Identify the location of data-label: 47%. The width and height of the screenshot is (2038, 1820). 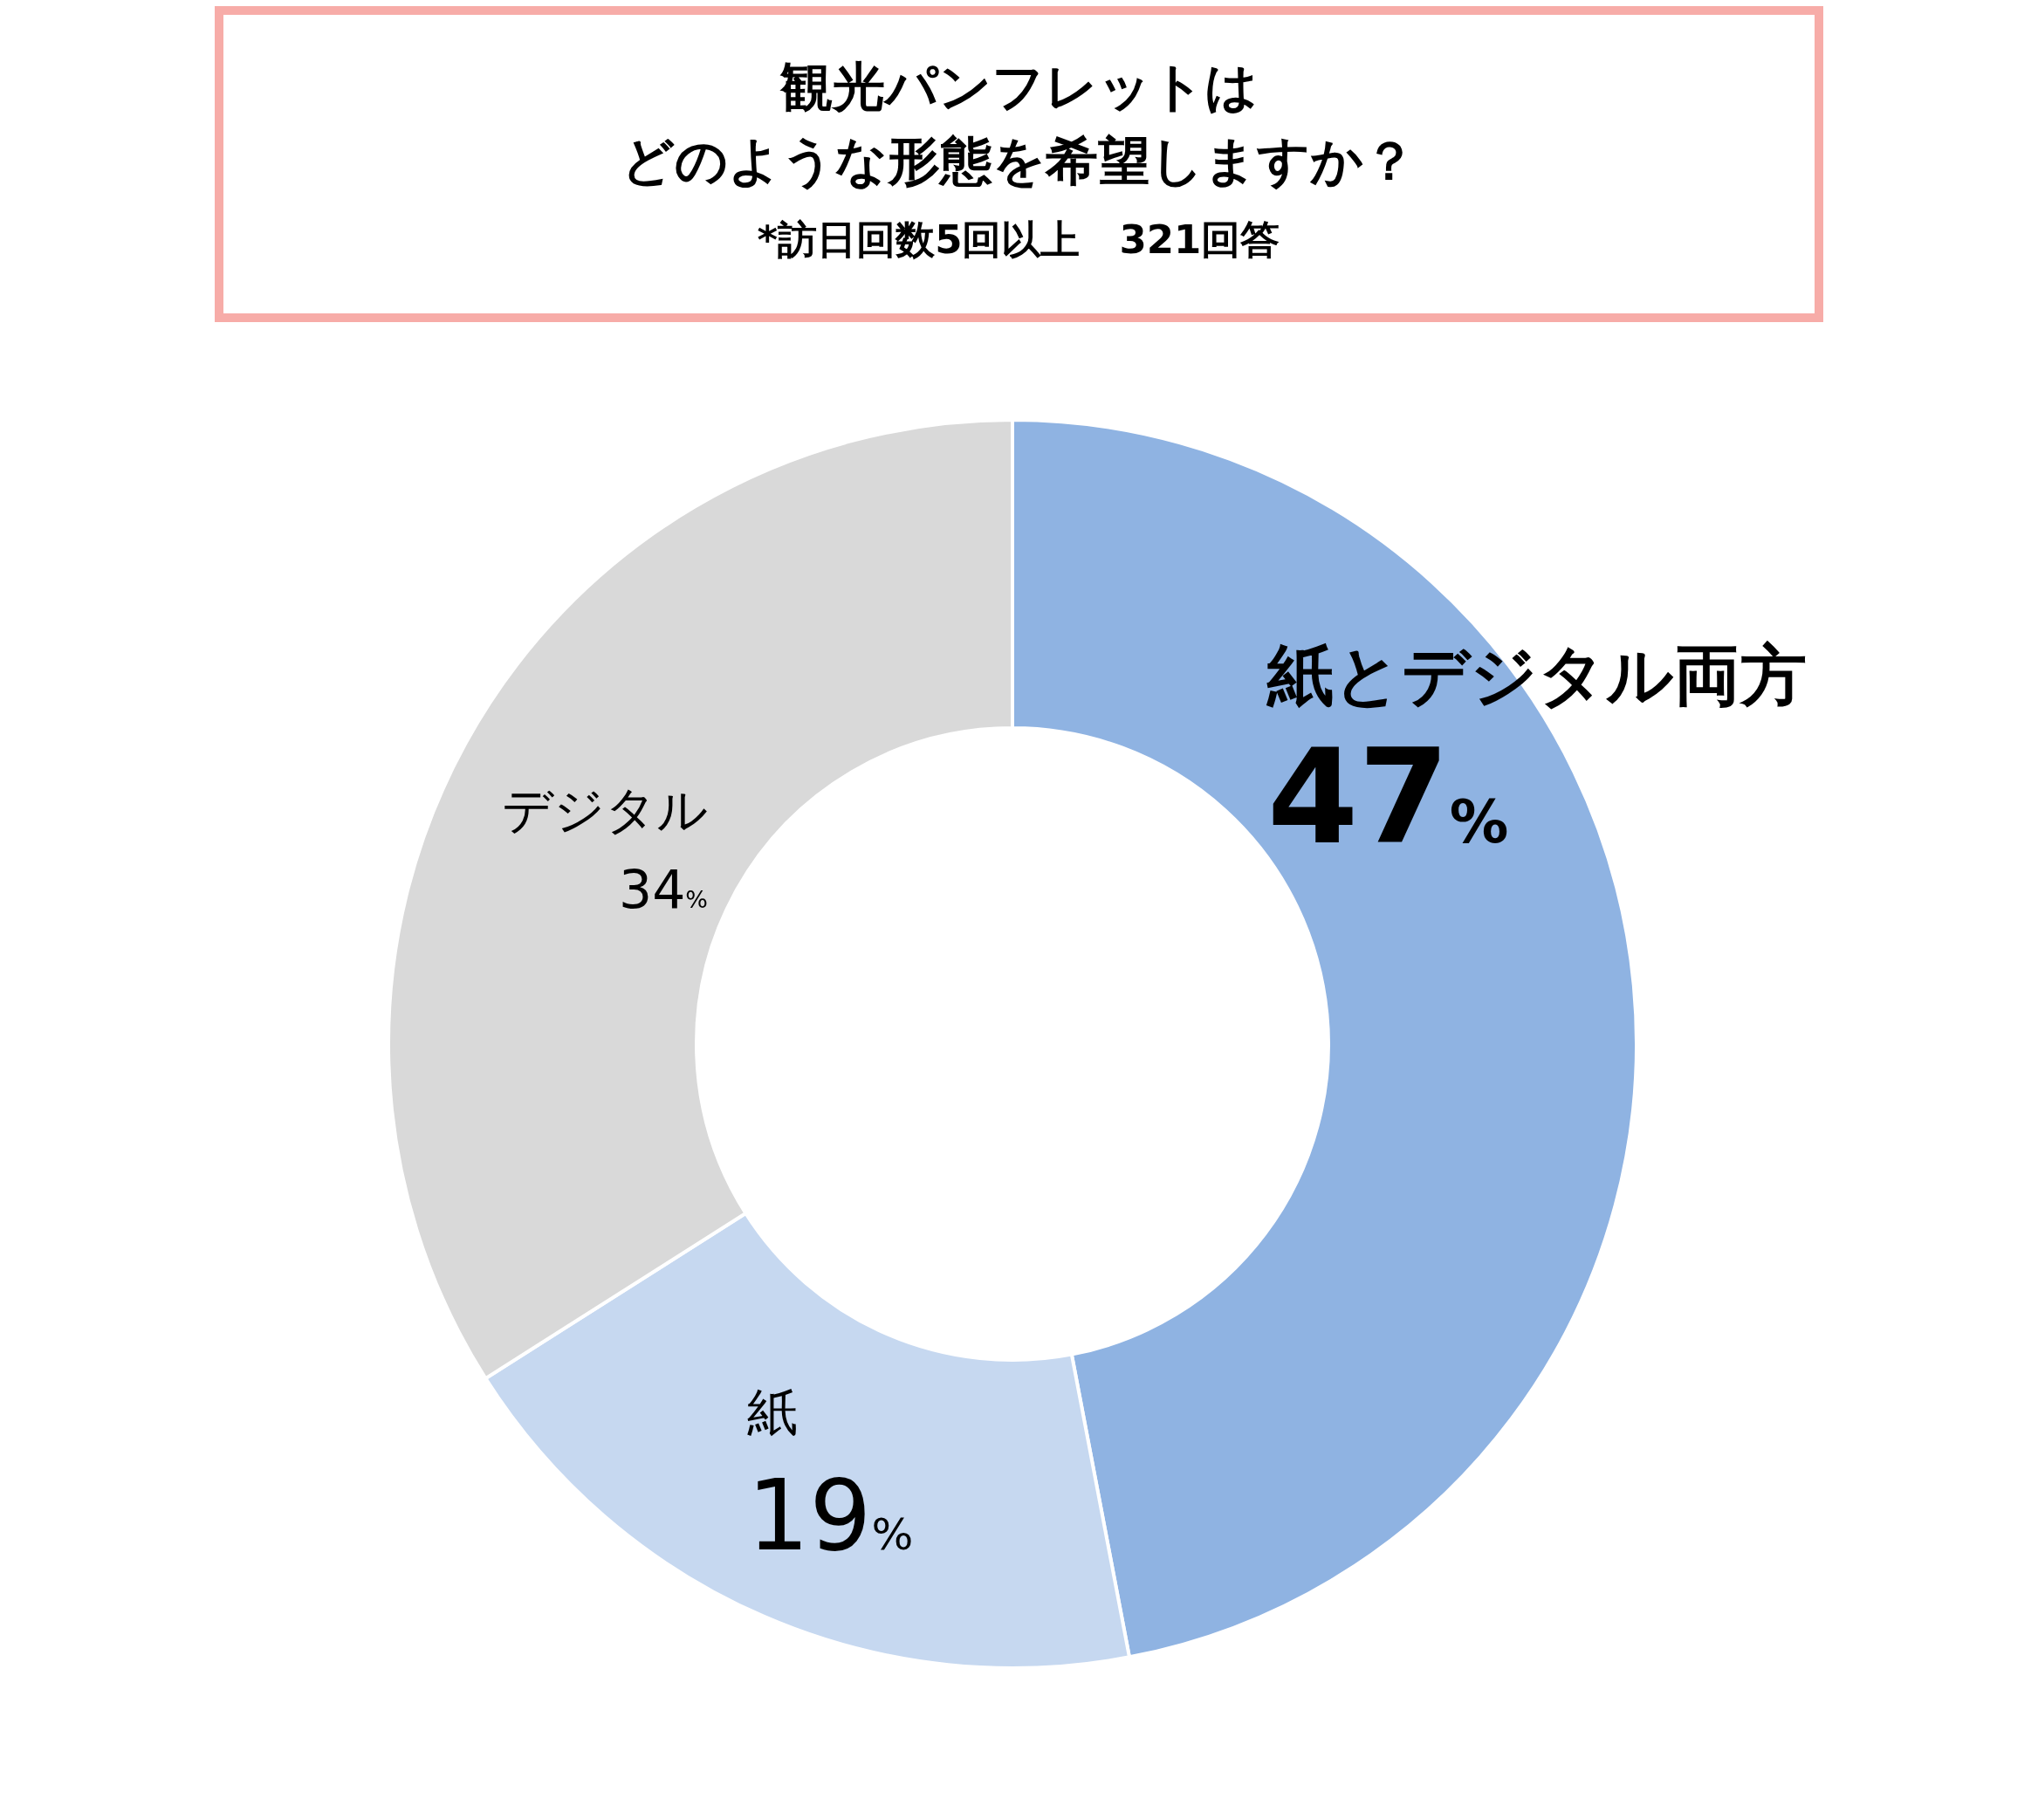
(1388, 797).